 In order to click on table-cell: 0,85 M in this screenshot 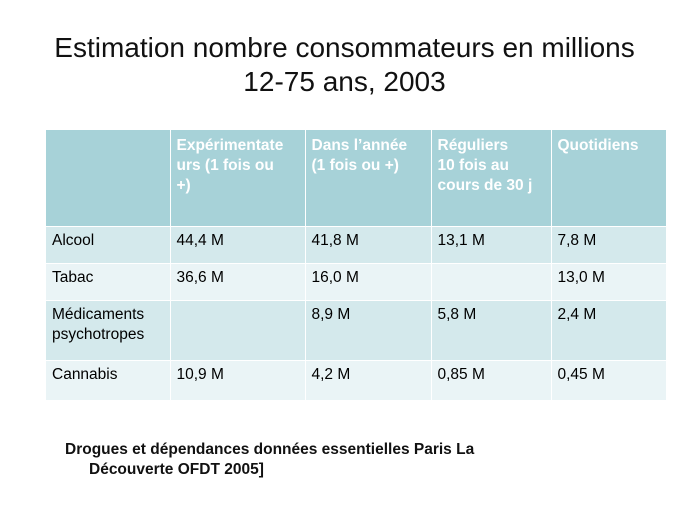, I will do `click(491, 379)`.